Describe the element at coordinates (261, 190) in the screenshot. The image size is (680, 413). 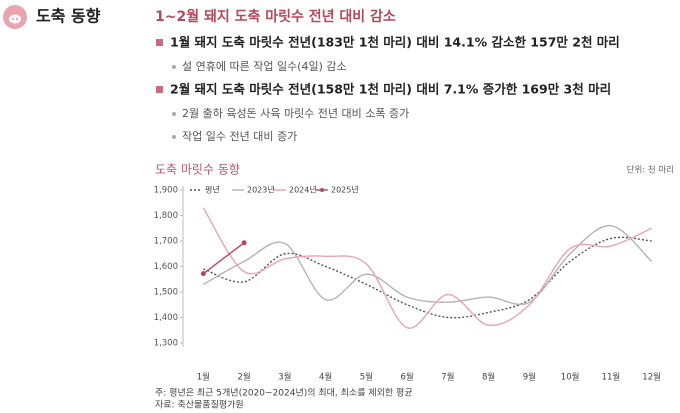
I see `legend-label: 2023년` at that location.